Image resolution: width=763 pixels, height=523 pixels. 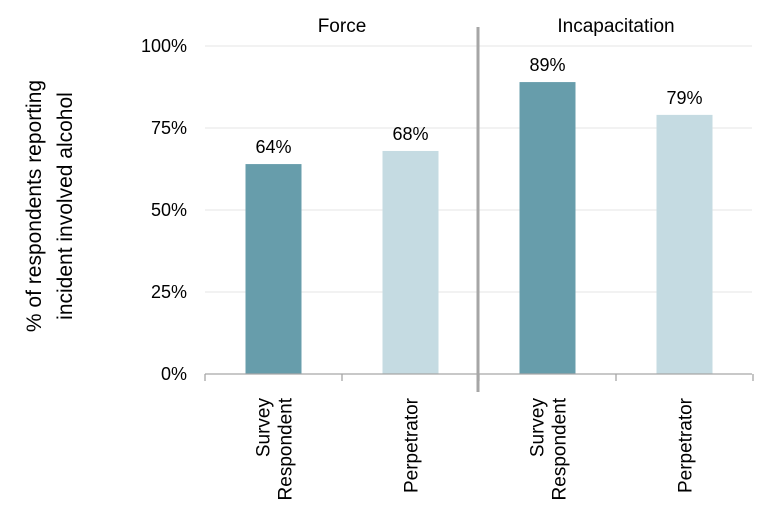 I want to click on data-label: 68%, so click(x=410, y=134).